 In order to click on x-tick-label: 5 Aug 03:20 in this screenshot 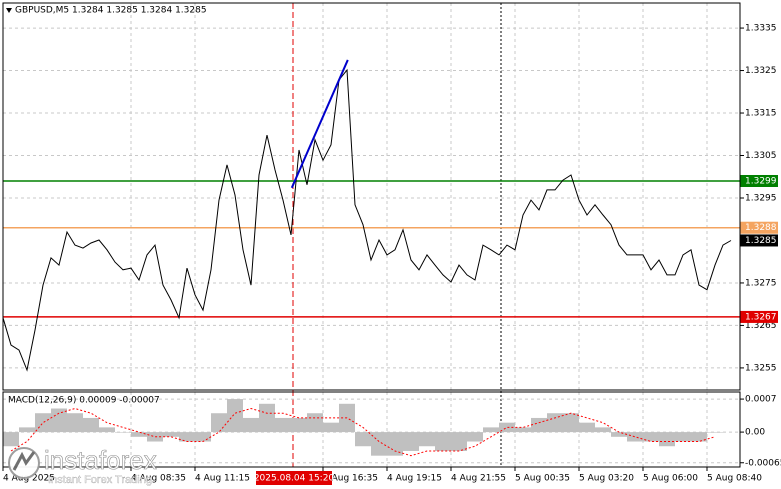, I will do `click(606, 479)`.